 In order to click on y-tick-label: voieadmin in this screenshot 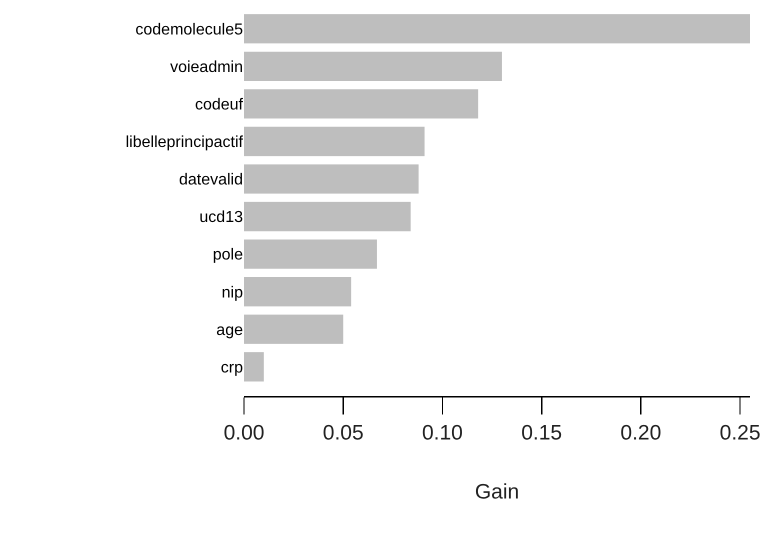, I will do `click(206, 67)`.